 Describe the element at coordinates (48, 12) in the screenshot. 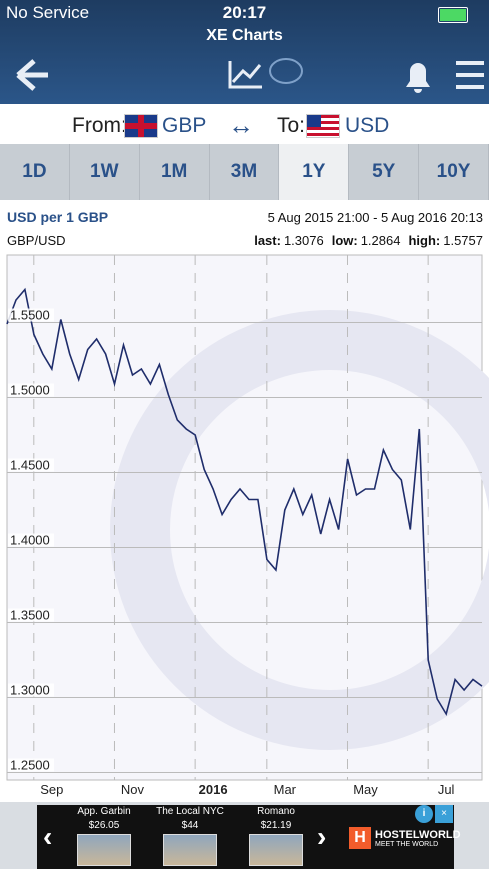

I see `carrier: No Service` at that location.